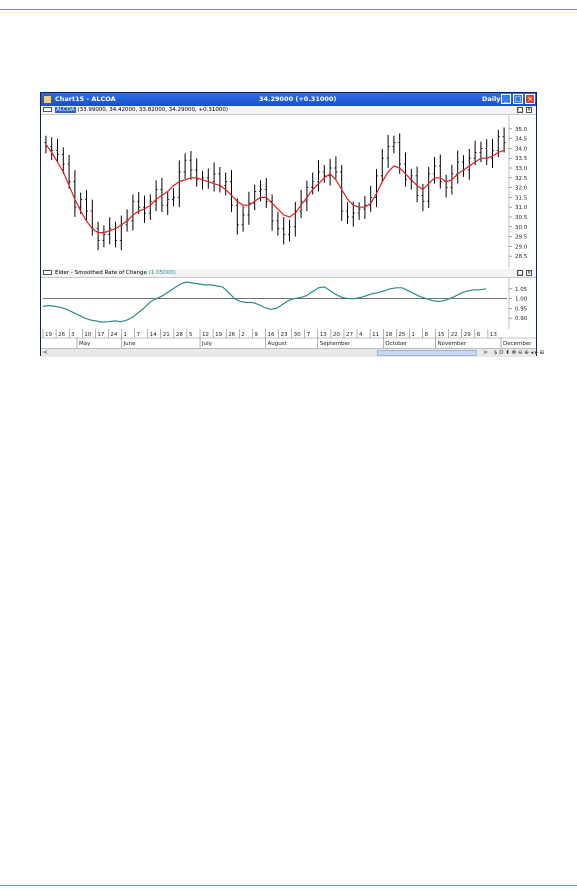 This screenshot has height=890, width=577. What do you see at coordinates (270, 335) in the screenshot?
I see `day-tick-label: 16` at bounding box center [270, 335].